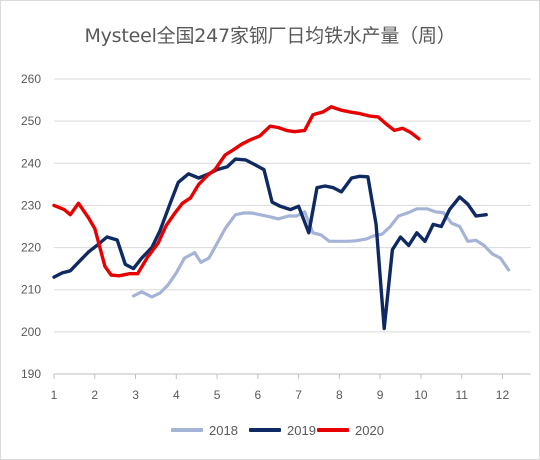 Image resolution: width=540 pixels, height=460 pixels. I want to click on y-tick-label: 230, so click(31, 205).